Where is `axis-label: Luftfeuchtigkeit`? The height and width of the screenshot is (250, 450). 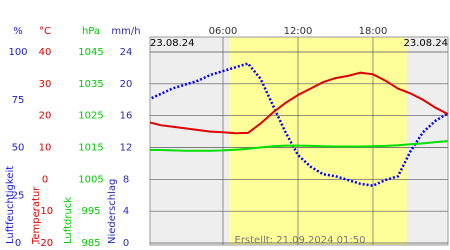
axis-label: Luftfeuchtigkeit is located at coordinates (10, 205).